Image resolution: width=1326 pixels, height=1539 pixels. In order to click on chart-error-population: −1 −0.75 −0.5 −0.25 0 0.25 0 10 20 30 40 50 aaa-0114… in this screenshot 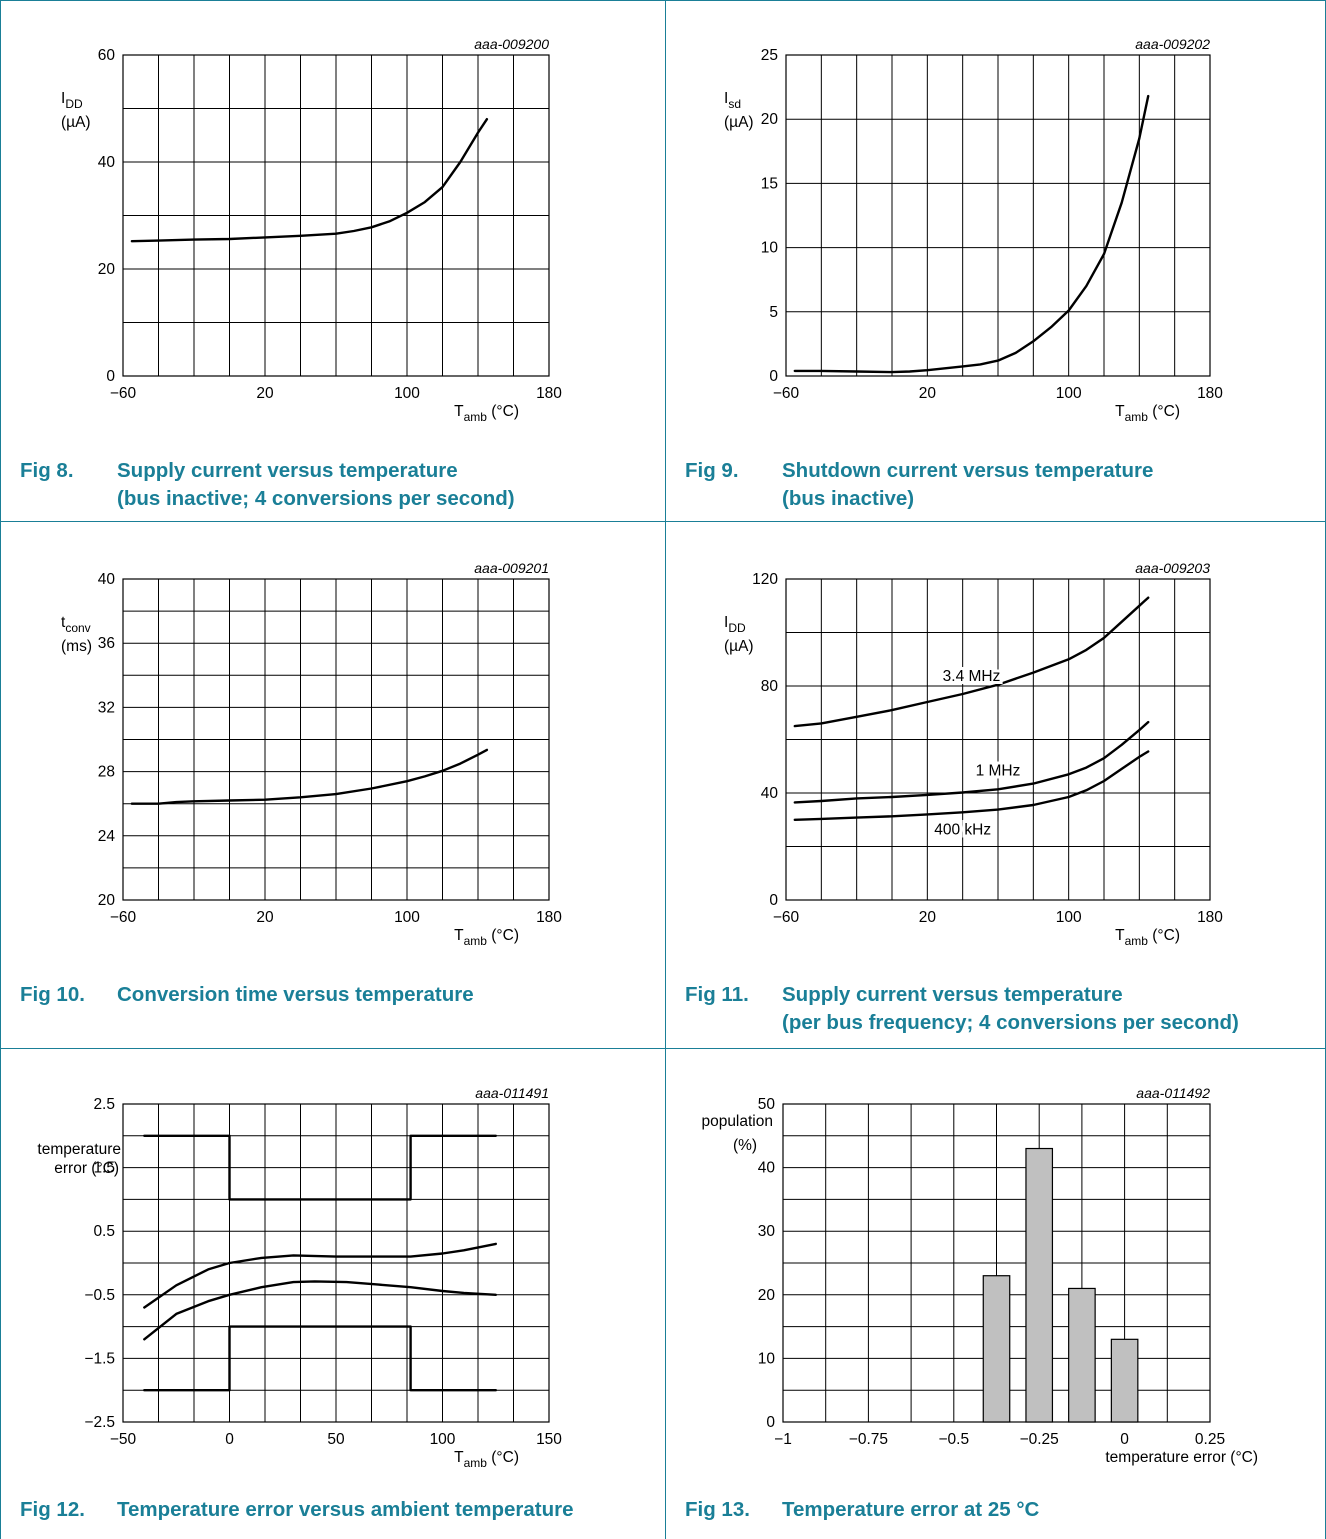, I will do `click(979, 1275)`.